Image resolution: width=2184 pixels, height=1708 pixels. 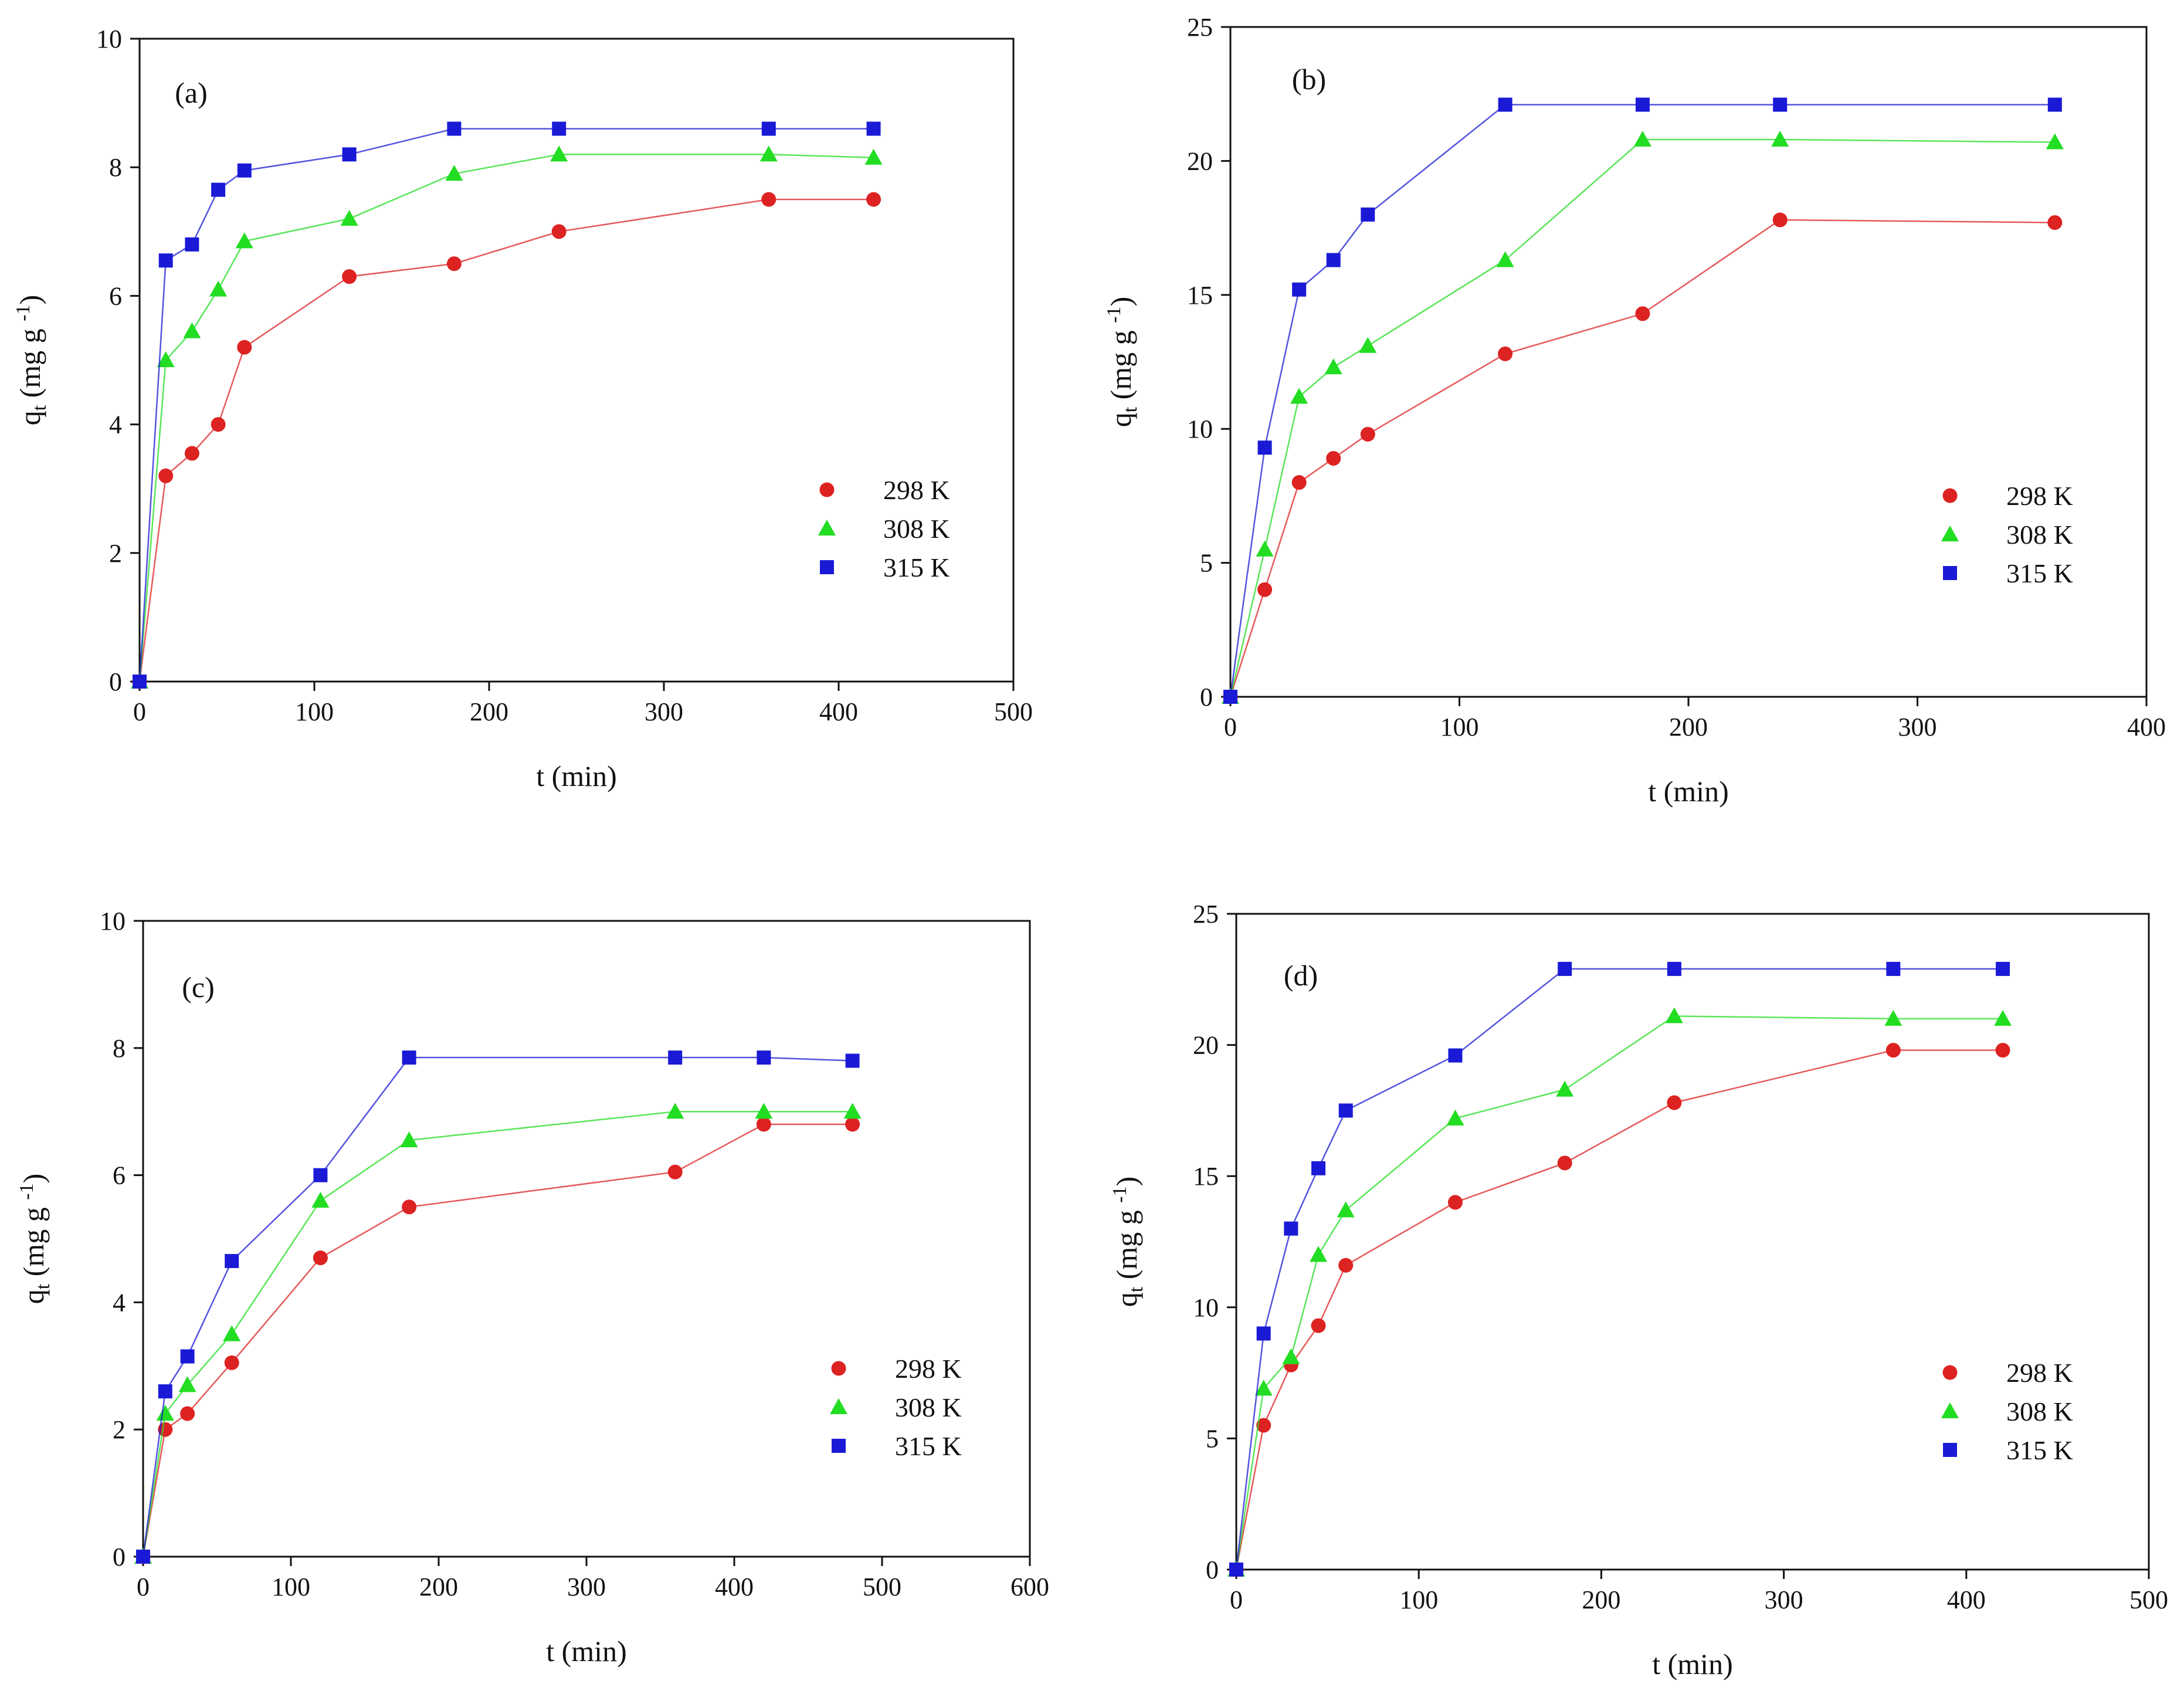 What do you see at coordinates (838, 711) in the screenshot?
I see `x-tick-label: 400` at bounding box center [838, 711].